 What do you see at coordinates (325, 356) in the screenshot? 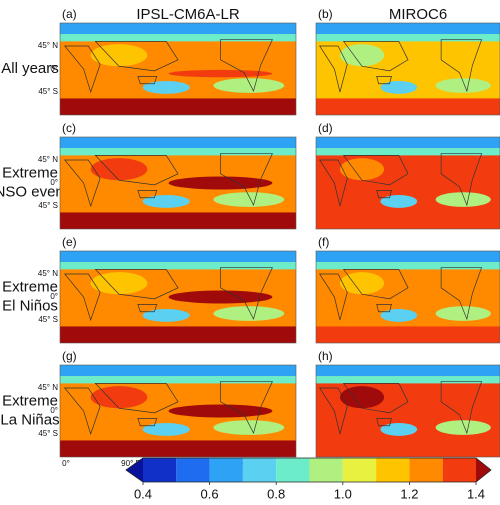
I see `panel-label: (h)` at bounding box center [325, 356].